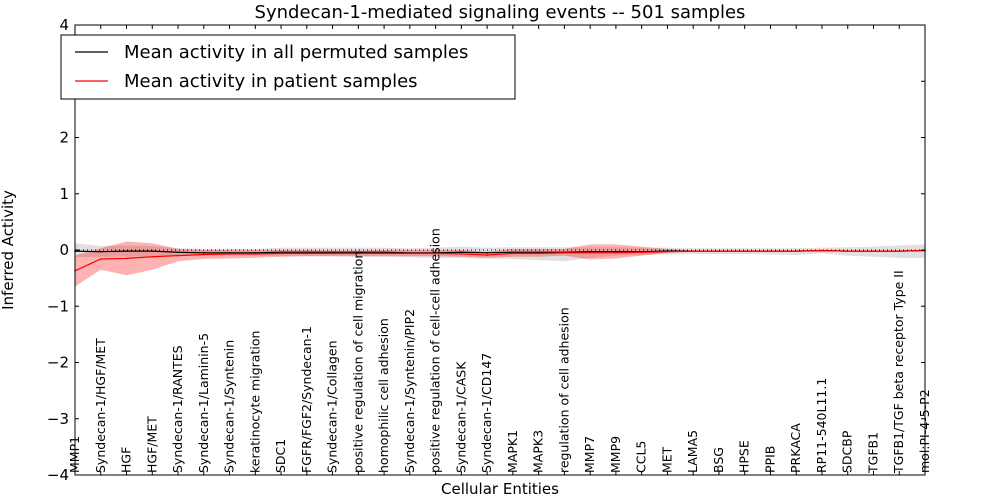 This screenshot has width=1000, height=500. Describe the element at coordinates (512, 451) in the screenshot. I see `x-tick-label: MAPK1` at that location.